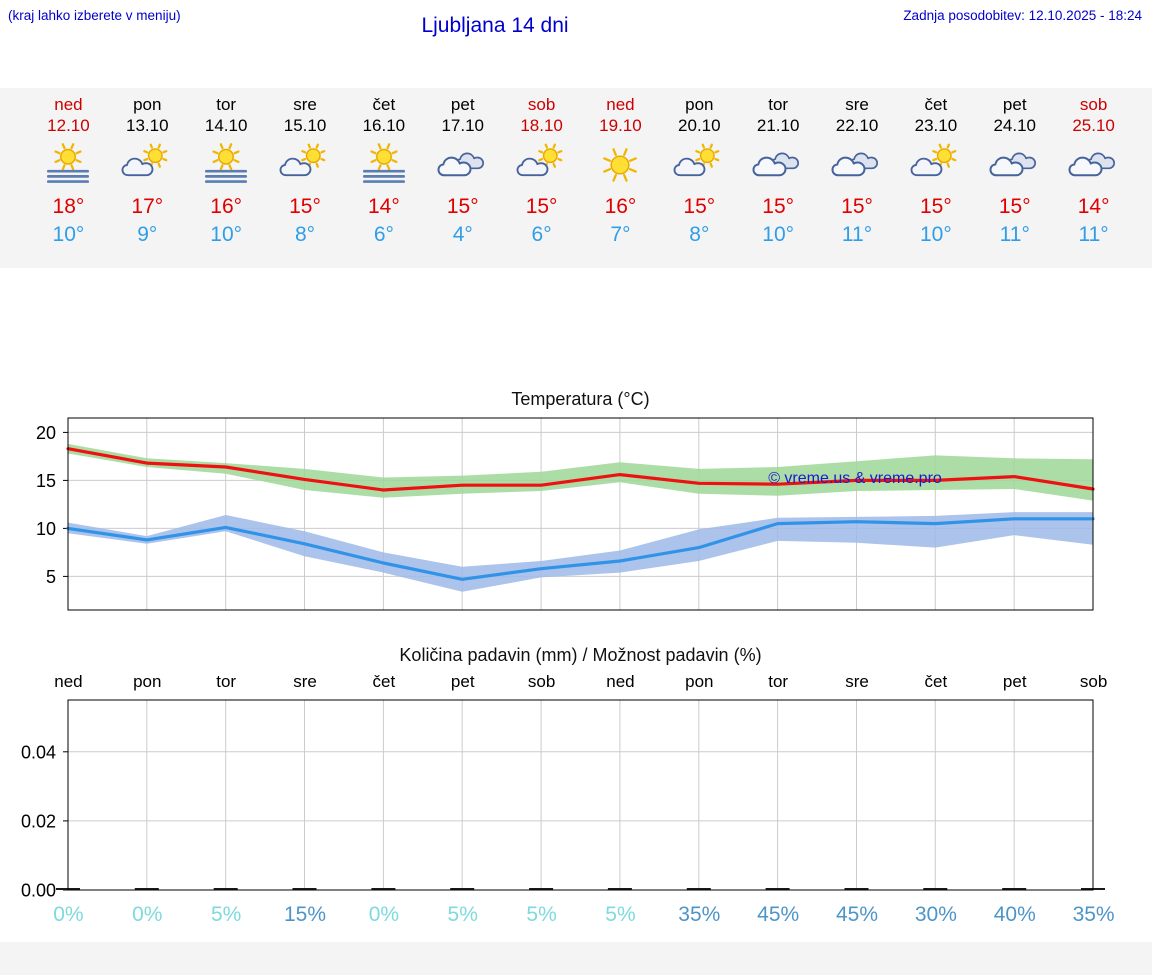 This screenshot has width=1152, height=975. Describe the element at coordinates (305, 125) in the screenshot. I see `day-date: 15.10` at that location.